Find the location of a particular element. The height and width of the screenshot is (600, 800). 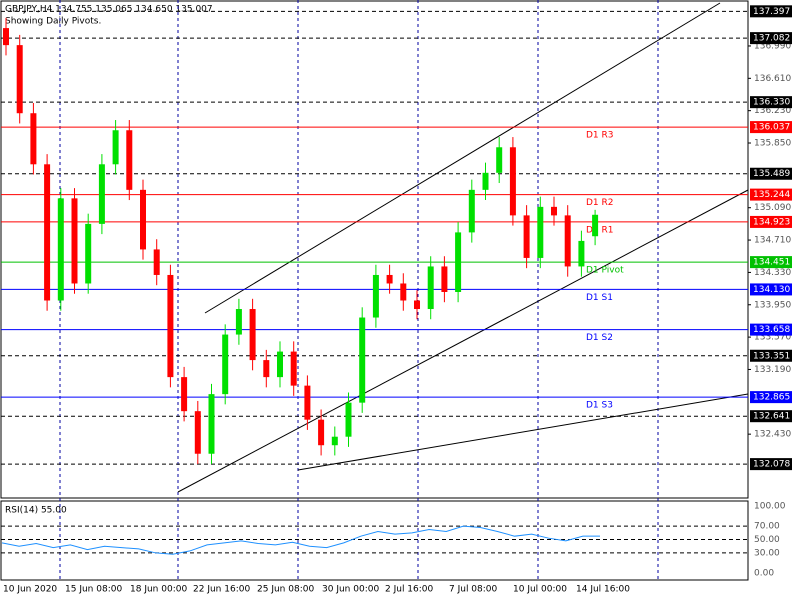

rsi-tick-label: 30.00 is located at coordinates (767, 553).